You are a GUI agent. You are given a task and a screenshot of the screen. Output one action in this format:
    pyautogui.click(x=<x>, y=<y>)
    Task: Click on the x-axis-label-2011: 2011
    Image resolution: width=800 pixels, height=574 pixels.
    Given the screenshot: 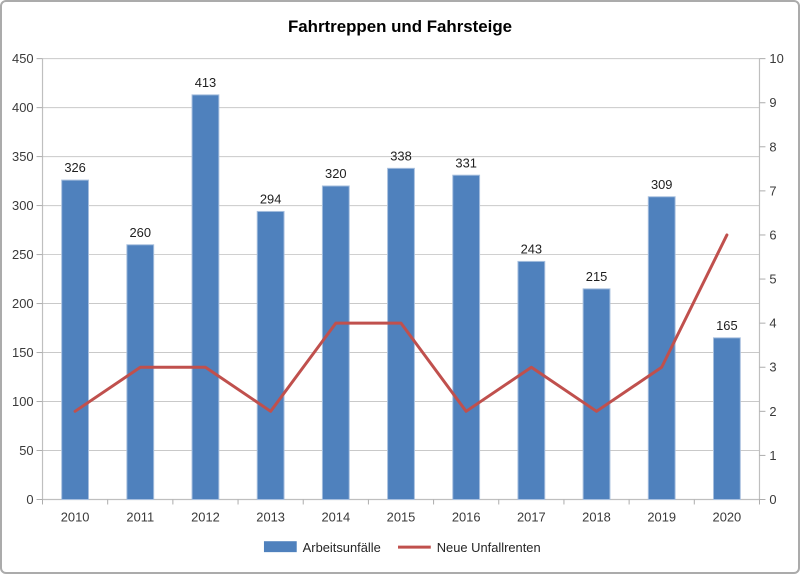 What is the action you would take?
    pyautogui.click(x=140, y=516)
    